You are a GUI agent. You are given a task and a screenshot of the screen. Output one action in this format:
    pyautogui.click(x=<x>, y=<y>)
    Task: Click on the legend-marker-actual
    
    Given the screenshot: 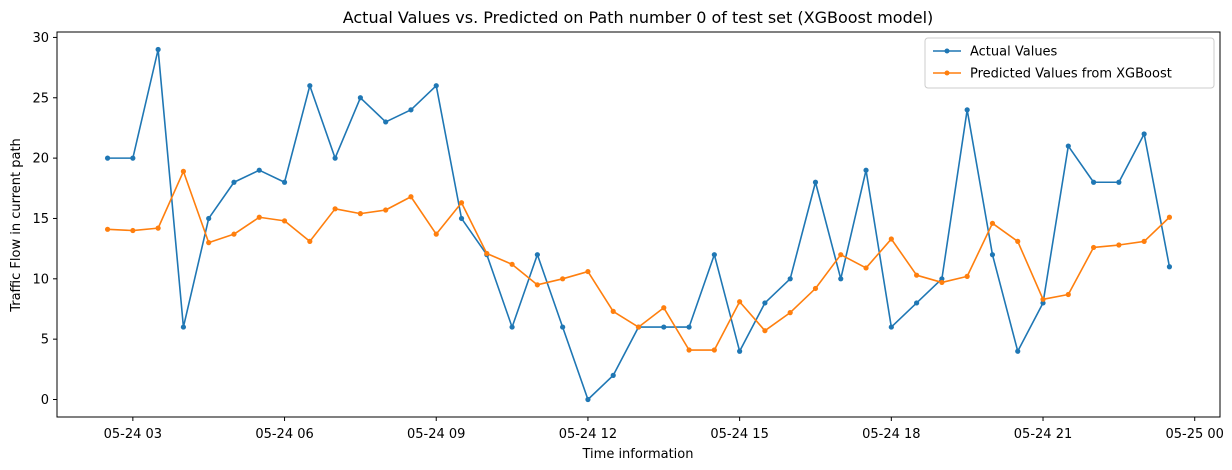 What is the action you would take?
    pyautogui.click(x=947, y=51)
    